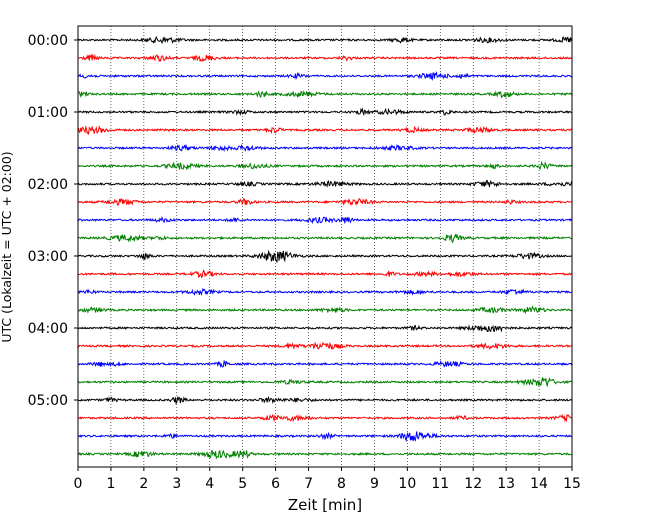 This screenshot has width=650, height=520. I want to click on y-tick-label: 02:00, so click(48, 185).